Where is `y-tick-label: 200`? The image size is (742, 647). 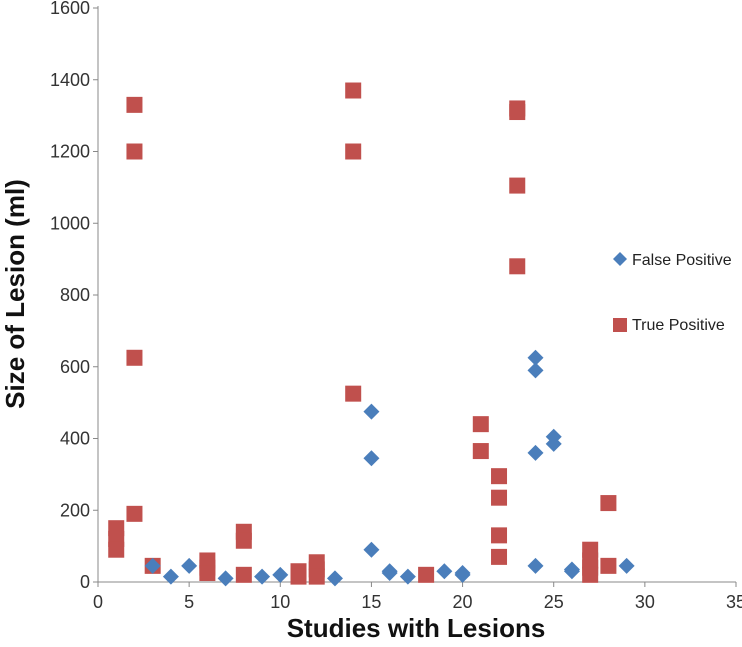
y-tick-label: 200 is located at coordinates (75, 510).